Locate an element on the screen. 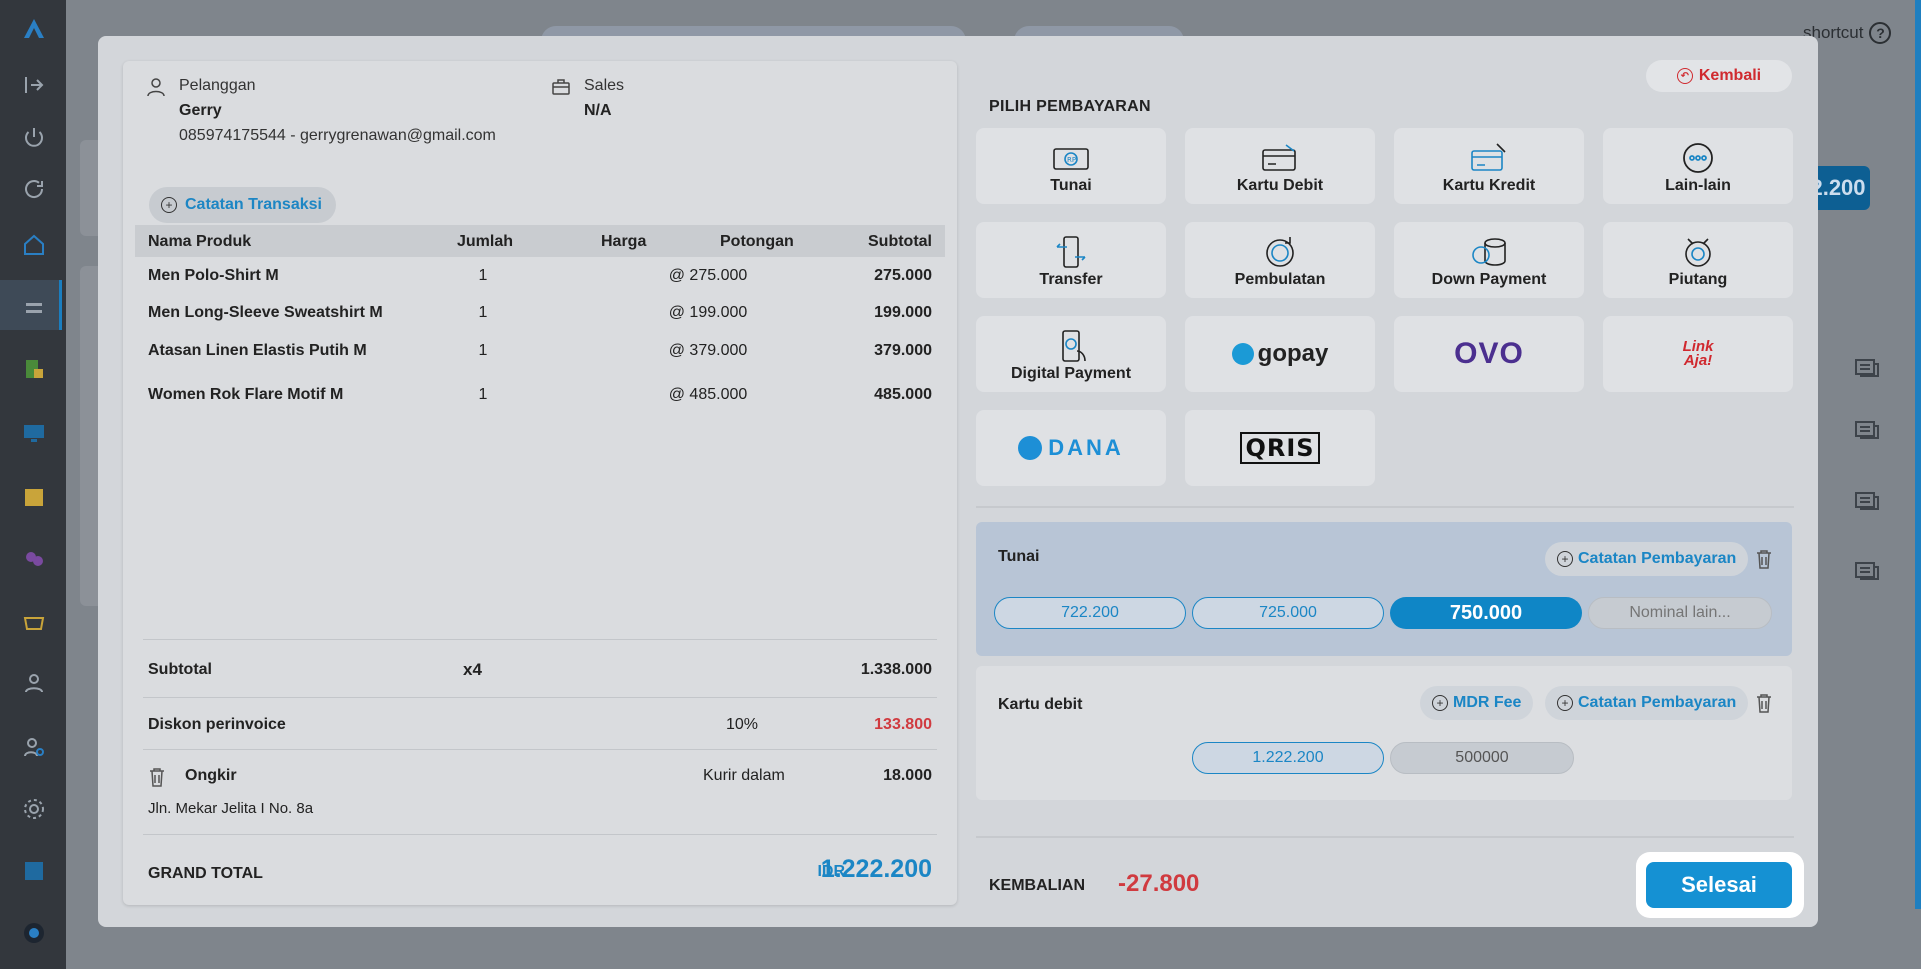 This screenshot has width=1921, height=969. mdr-fee-button: + MDR Fee is located at coordinates (1477, 703).